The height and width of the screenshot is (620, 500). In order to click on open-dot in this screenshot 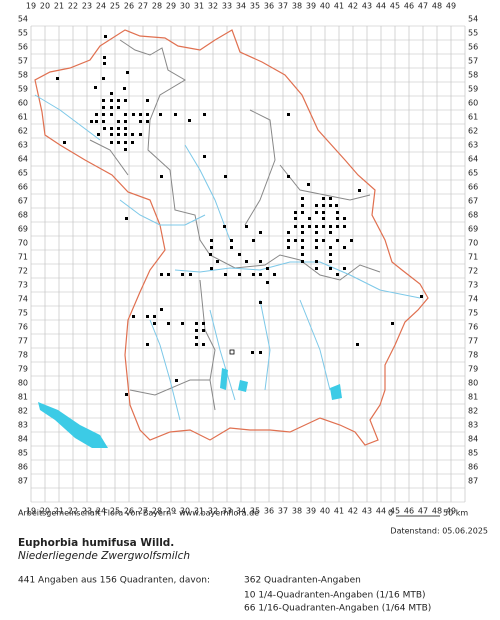, I will do `click(232, 352)`.